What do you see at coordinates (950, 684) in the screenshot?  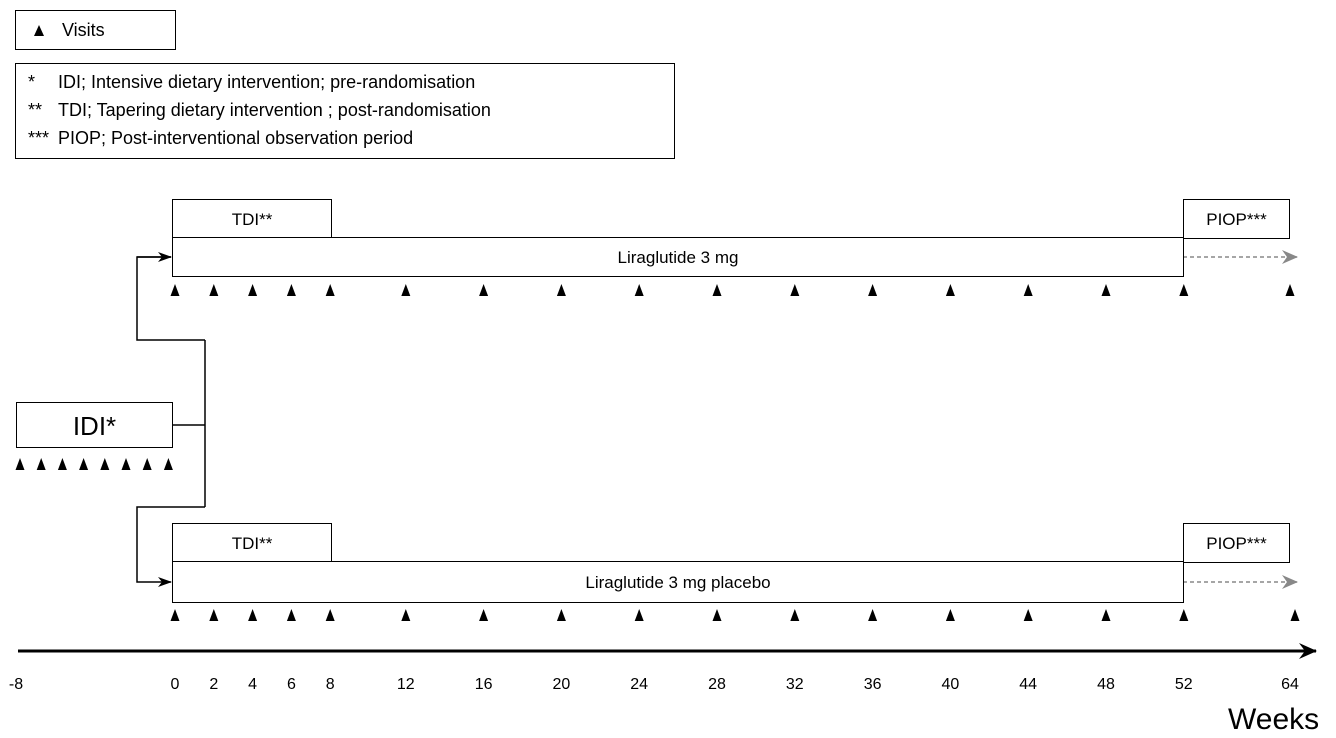 I see `axis-tick-label: 40` at bounding box center [950, 684].